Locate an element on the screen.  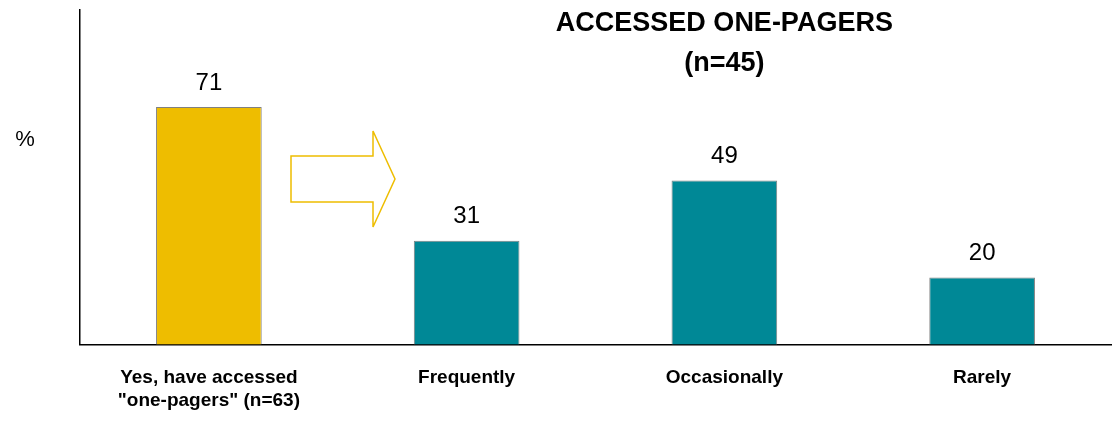
text: (n=45) is located at coordinates (724, 62).